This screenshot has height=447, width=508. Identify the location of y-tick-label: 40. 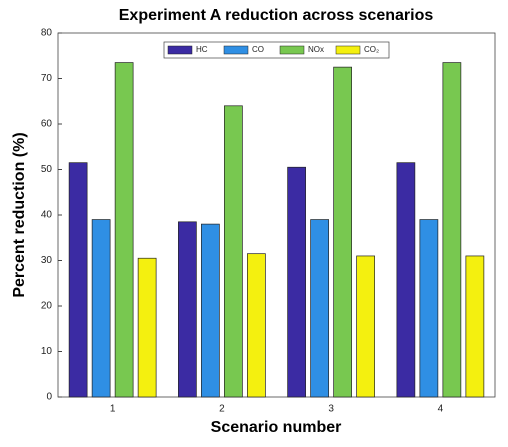
(47, 215).